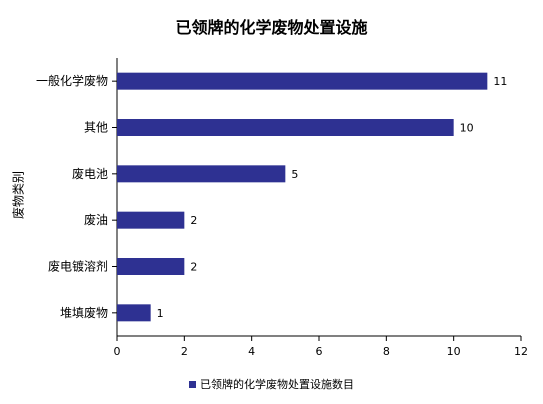 Image resolution: width=543 pixels, height=404 pixels. I want to click on data-label: 11, so click(500, 81).